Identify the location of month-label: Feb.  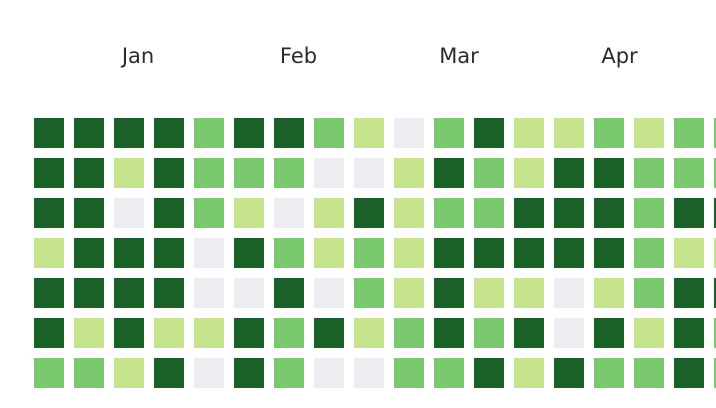
(298, 56).